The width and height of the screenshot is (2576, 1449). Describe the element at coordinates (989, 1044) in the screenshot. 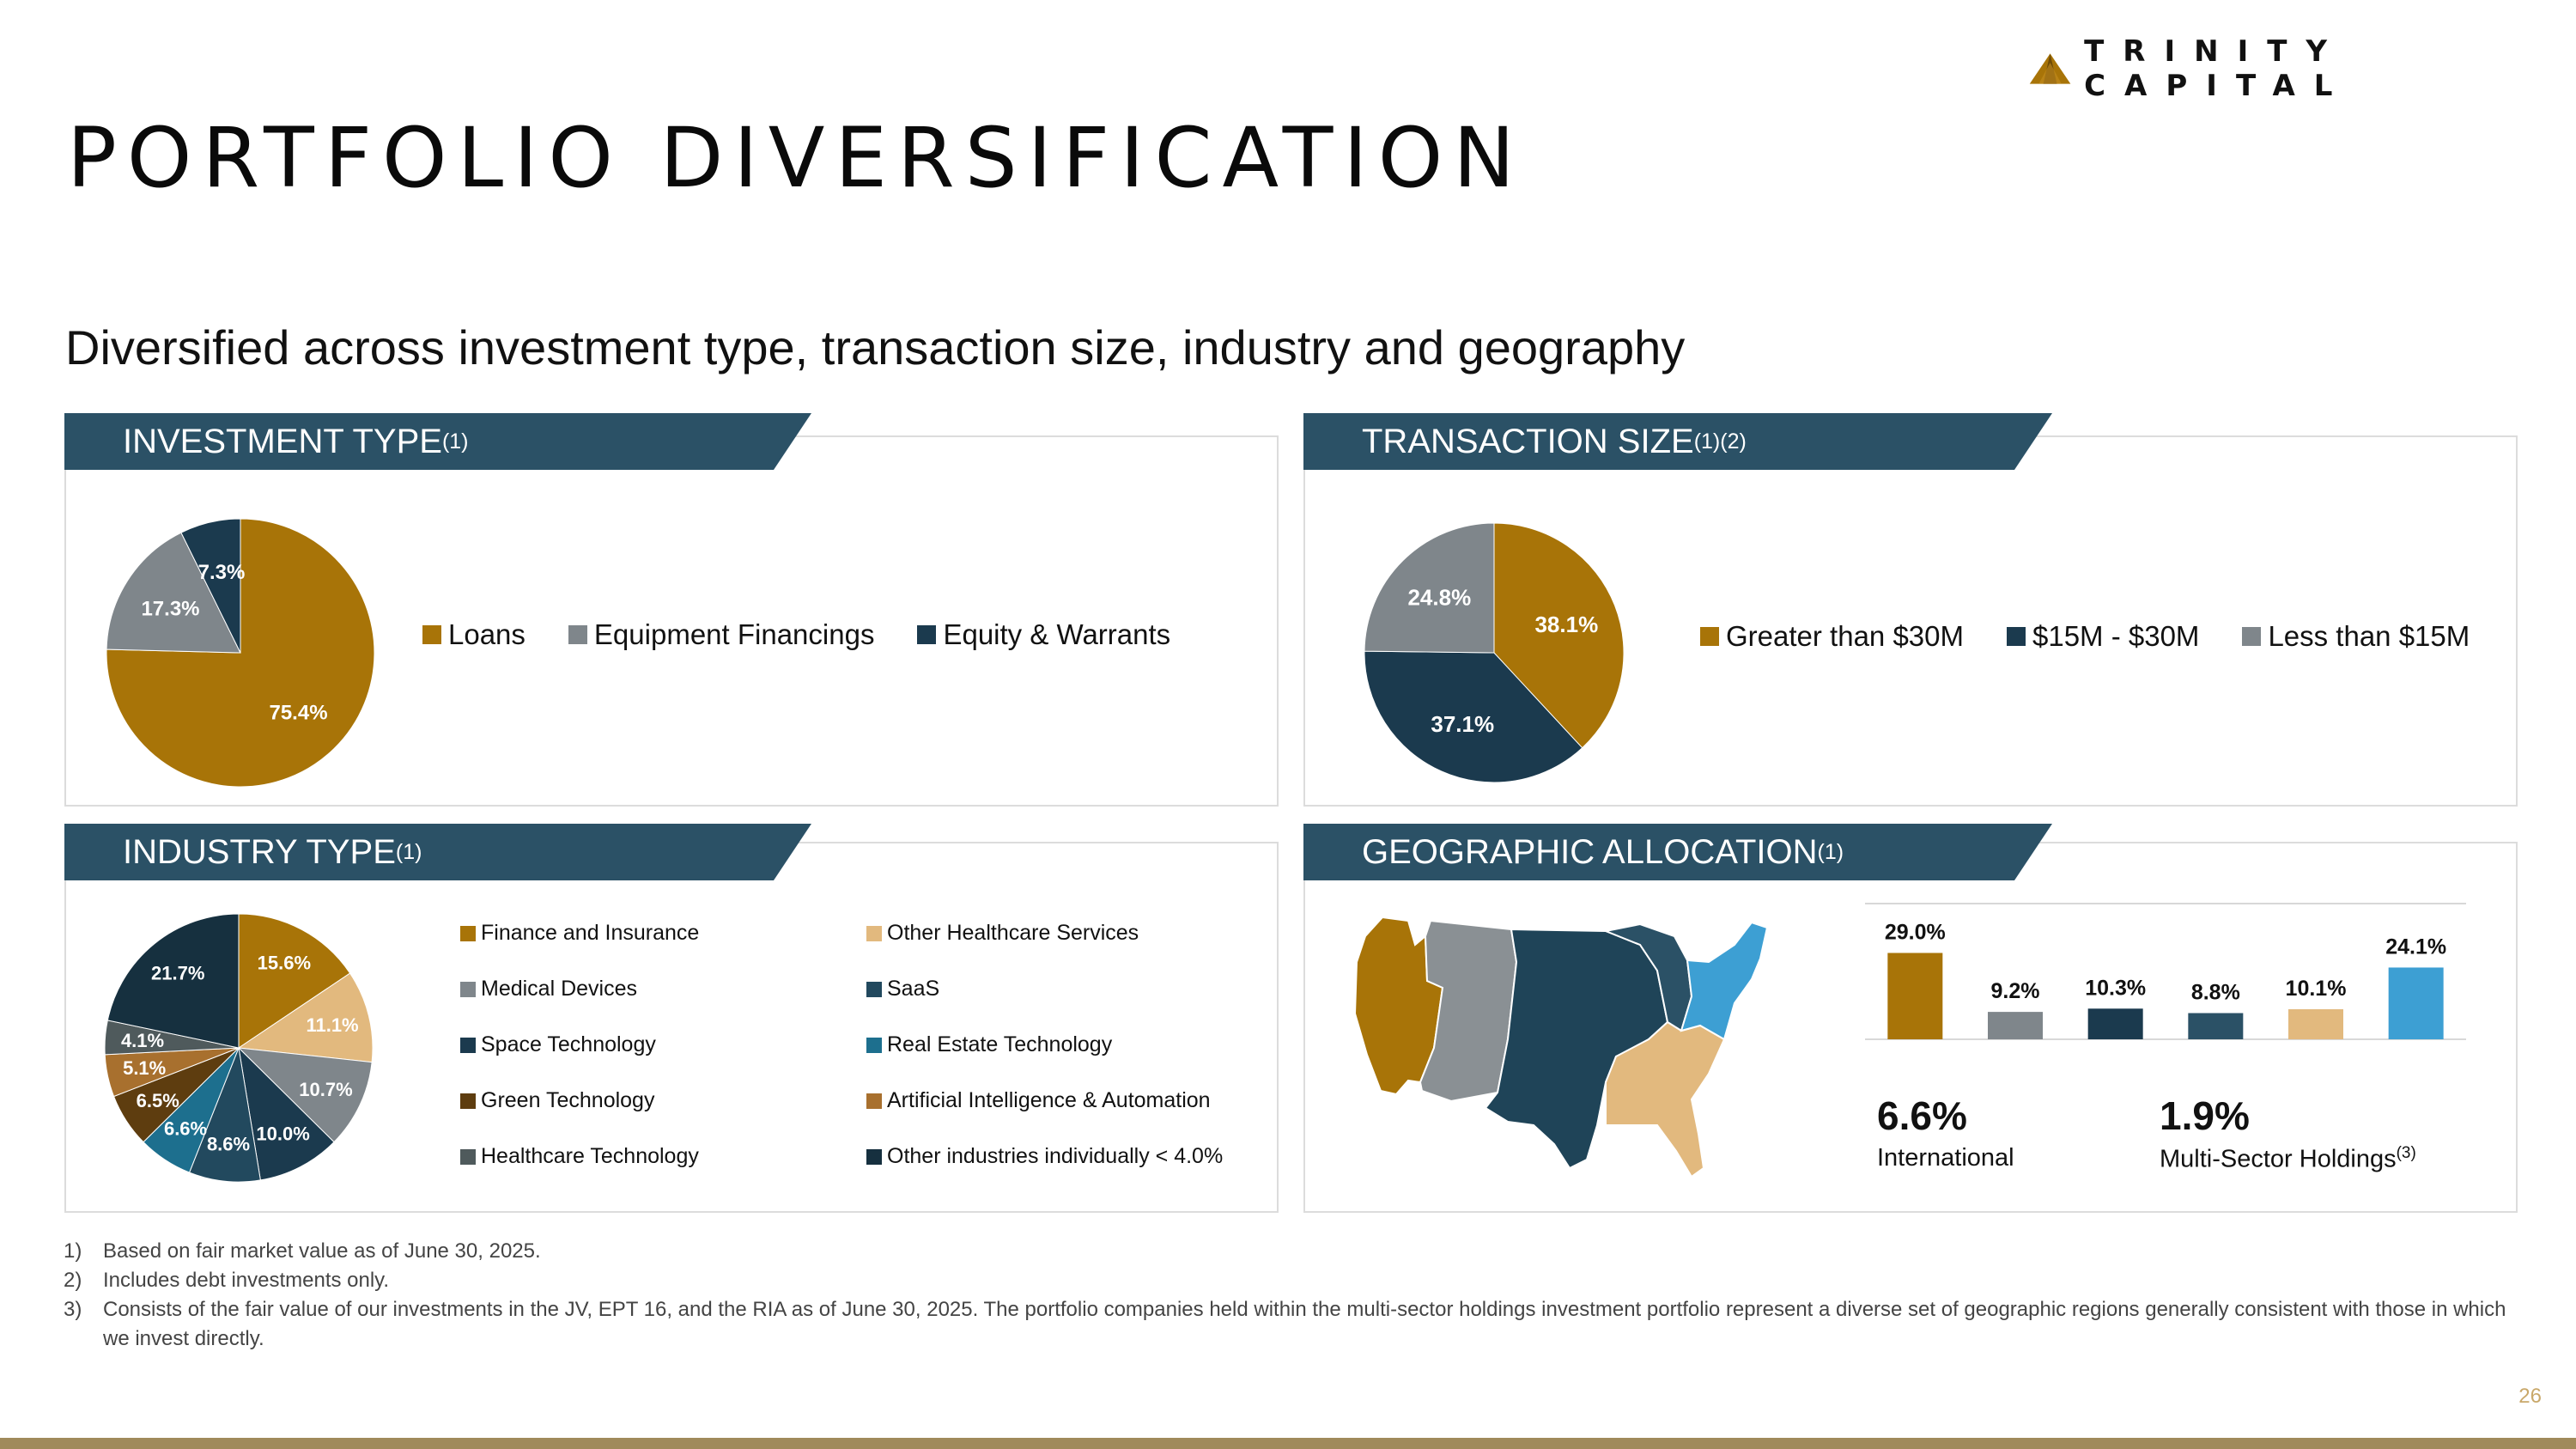

I see `legend-item-real-estate-technology: Real Estate Technology` at that location.